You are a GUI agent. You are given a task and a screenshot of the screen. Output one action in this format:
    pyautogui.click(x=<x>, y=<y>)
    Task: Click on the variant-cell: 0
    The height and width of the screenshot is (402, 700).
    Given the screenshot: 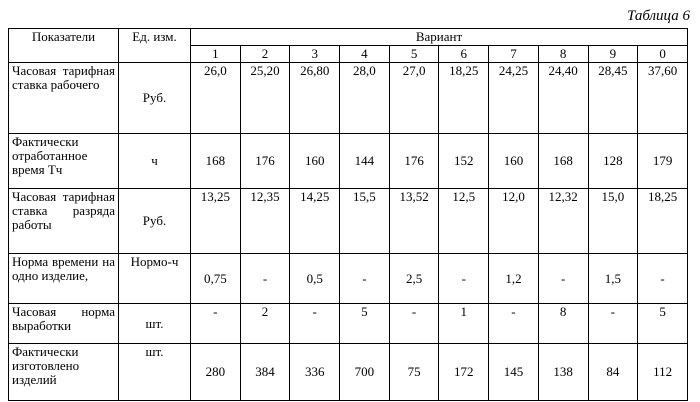 What is the action you would take?
    pyautogui.click(x=662, y=54)
    